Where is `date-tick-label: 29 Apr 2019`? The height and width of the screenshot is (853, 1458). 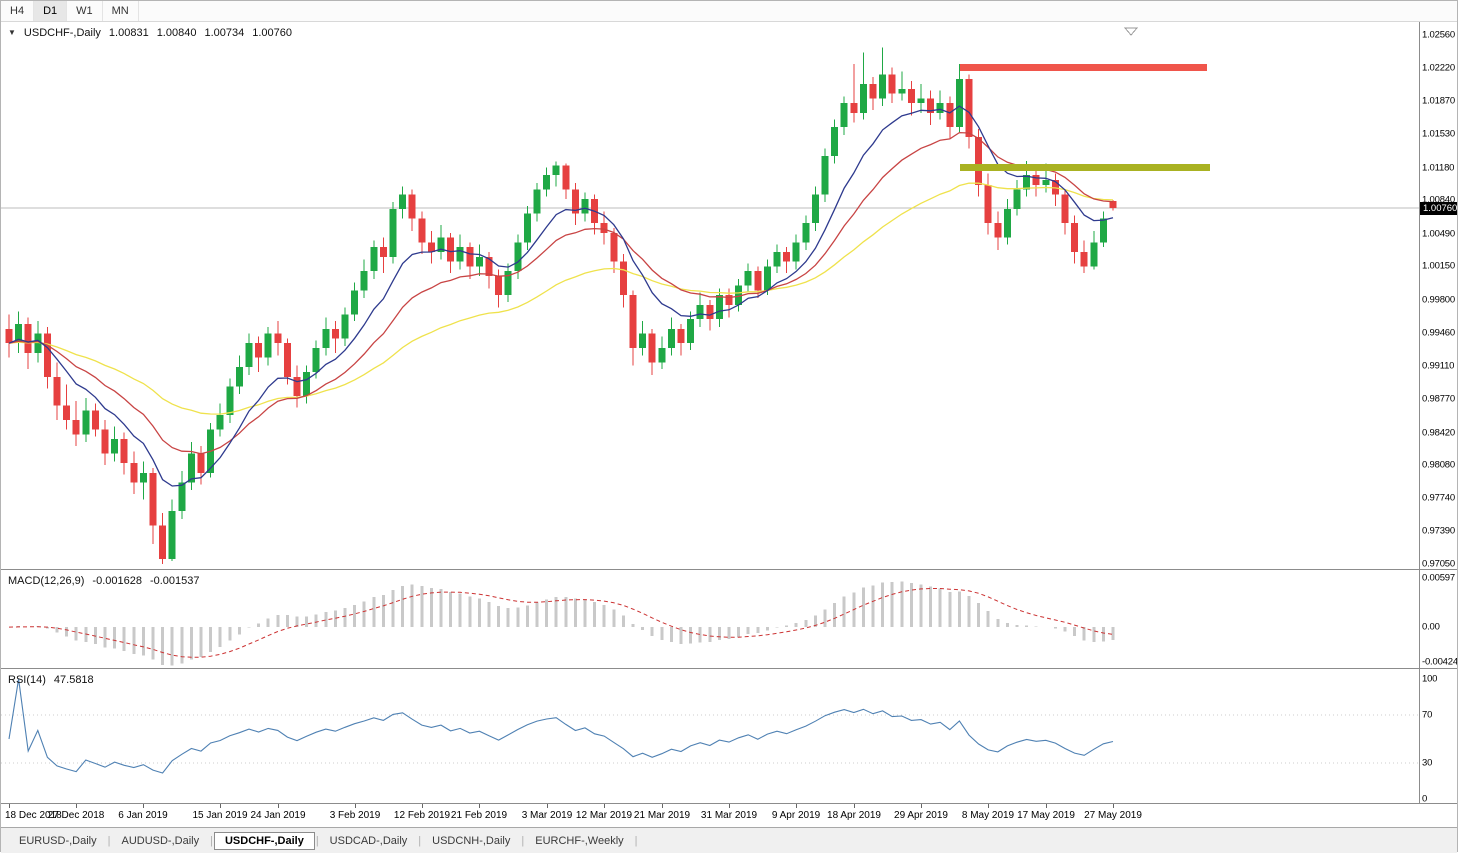
date-tick-label: 29 Apr 2019 is located at coordinates (921, 815).